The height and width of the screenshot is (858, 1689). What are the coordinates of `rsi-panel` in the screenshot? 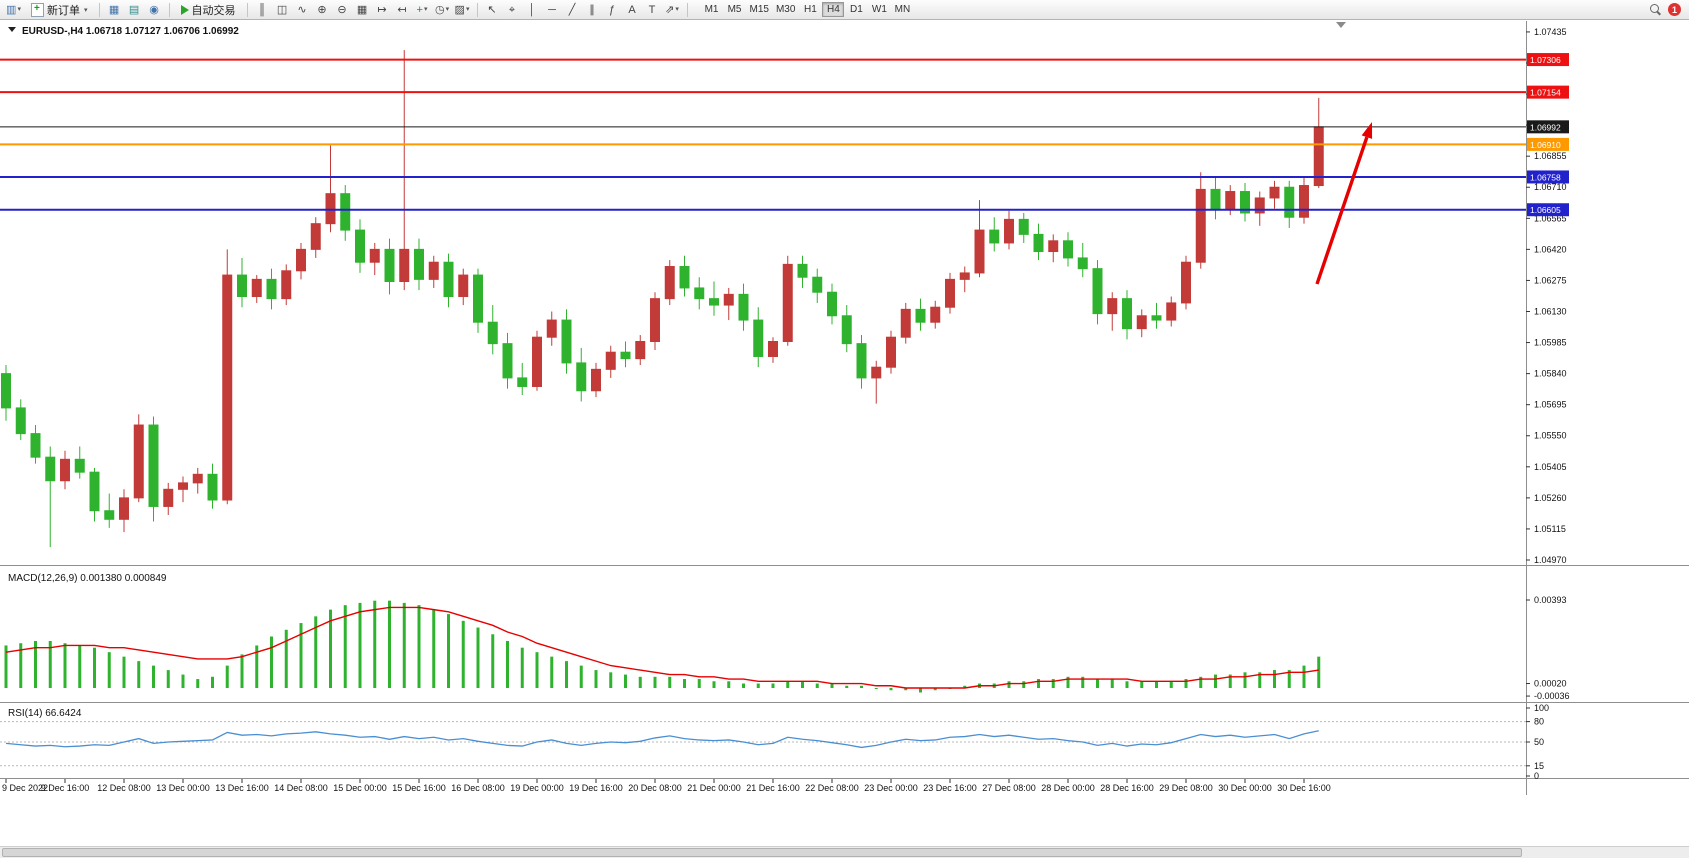 It's located at (763, 744).